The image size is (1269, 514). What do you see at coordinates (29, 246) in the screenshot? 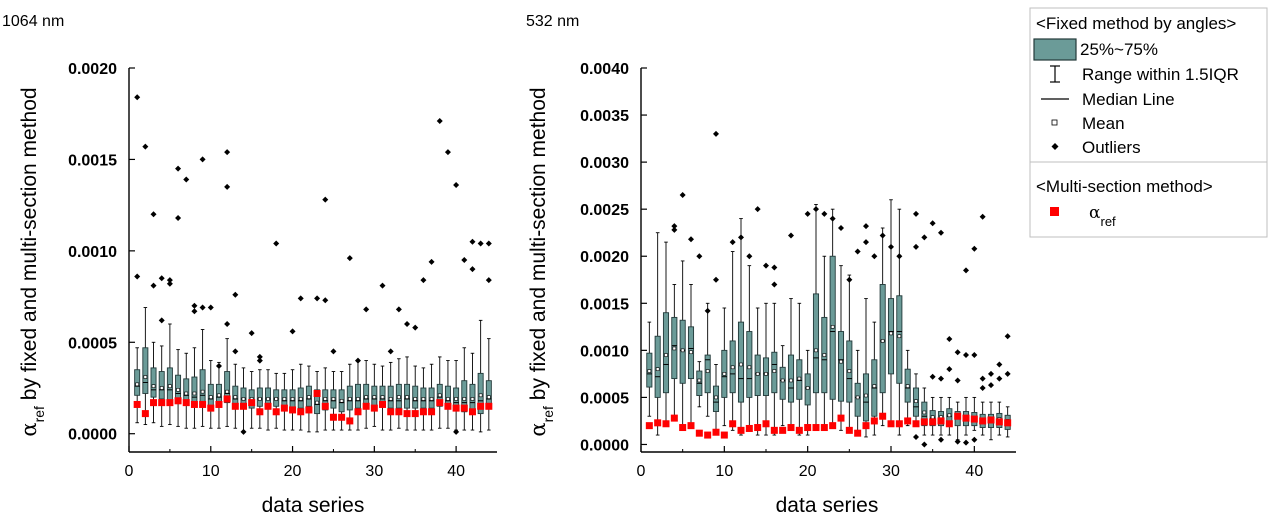
I see `y-axis-title-rest: by fixed and multi-section method` at bounding box center [29, 246].